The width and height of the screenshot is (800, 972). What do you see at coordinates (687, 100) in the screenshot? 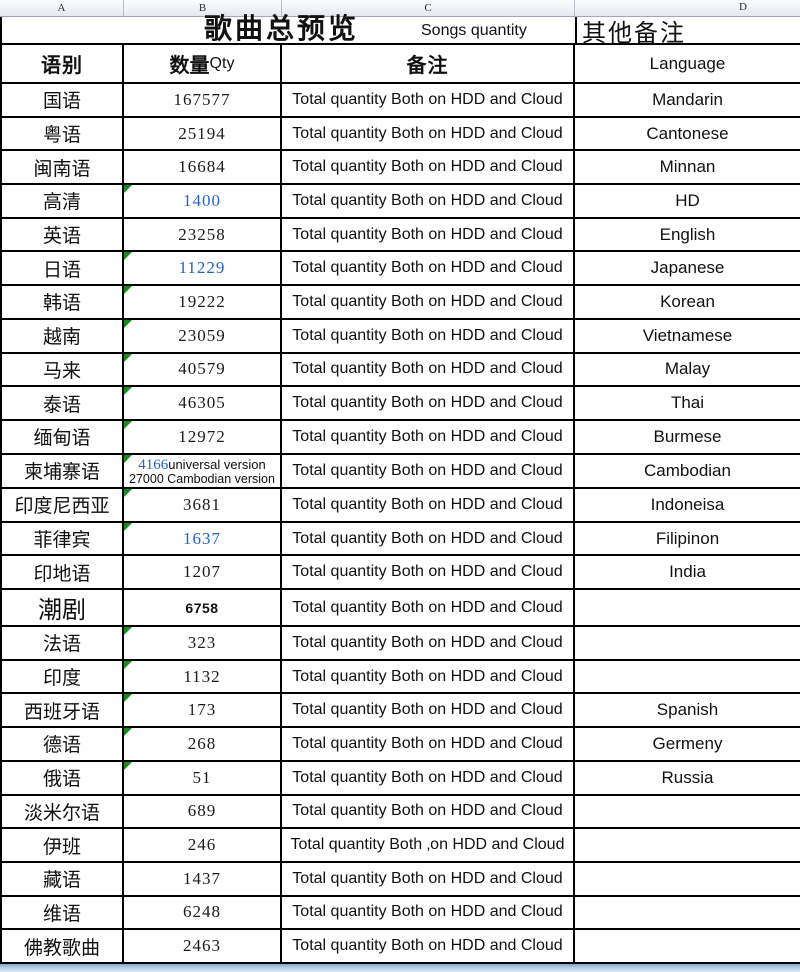
I see `language-en-cell: Mandarin` at bounding box center [687, 100].